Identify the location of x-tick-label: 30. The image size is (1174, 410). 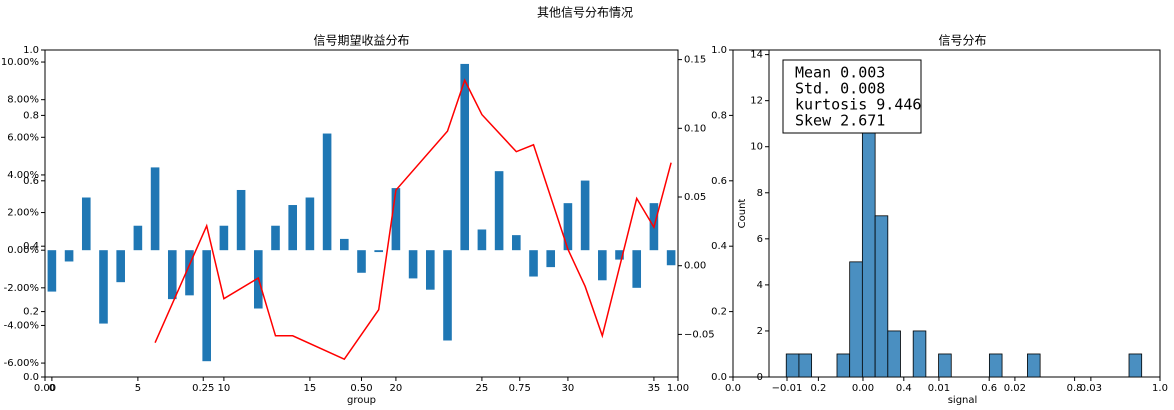
(568, 388).